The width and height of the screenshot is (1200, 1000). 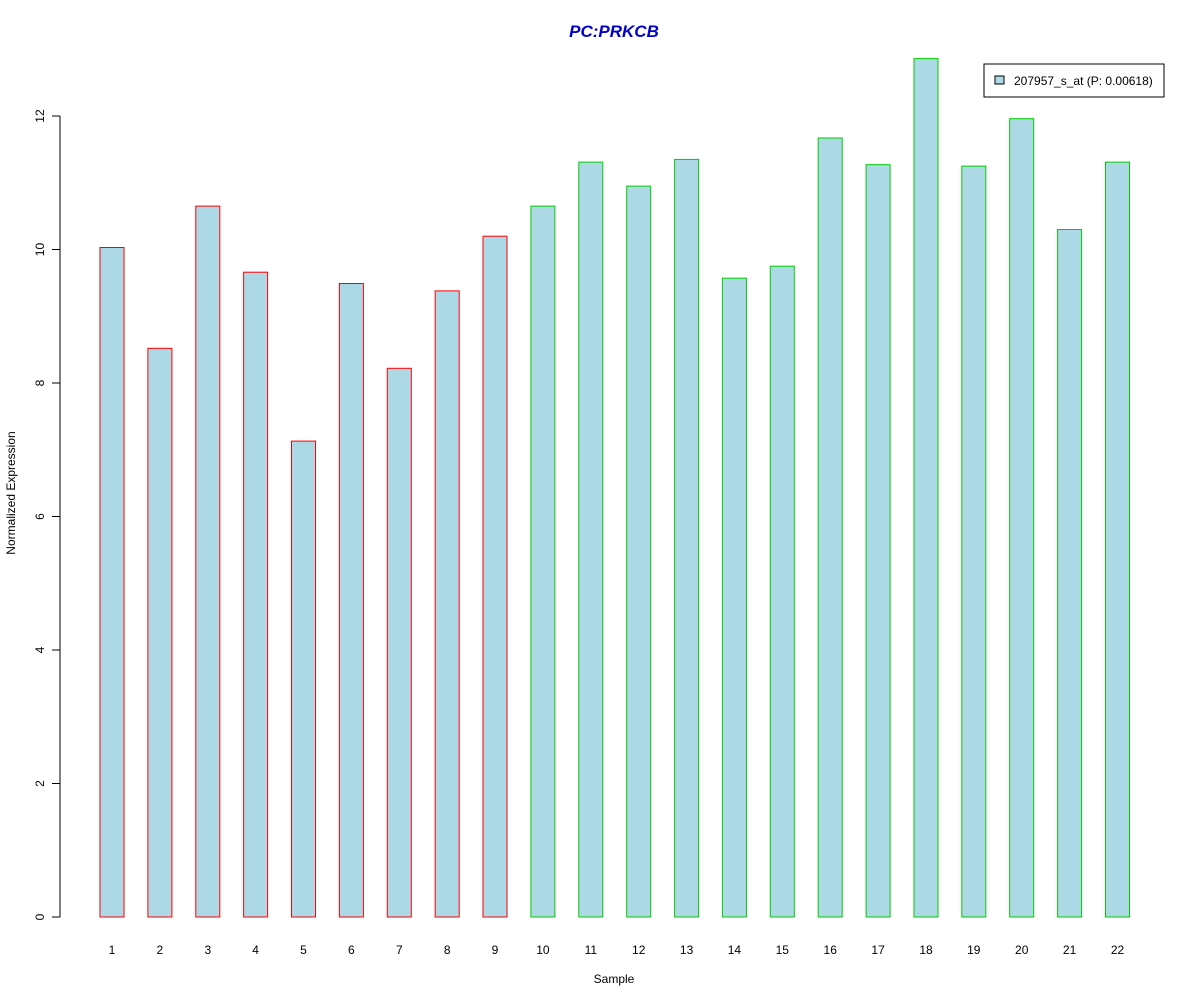 I want to click on x-tick-label: 3, so click(x=207, y=950).